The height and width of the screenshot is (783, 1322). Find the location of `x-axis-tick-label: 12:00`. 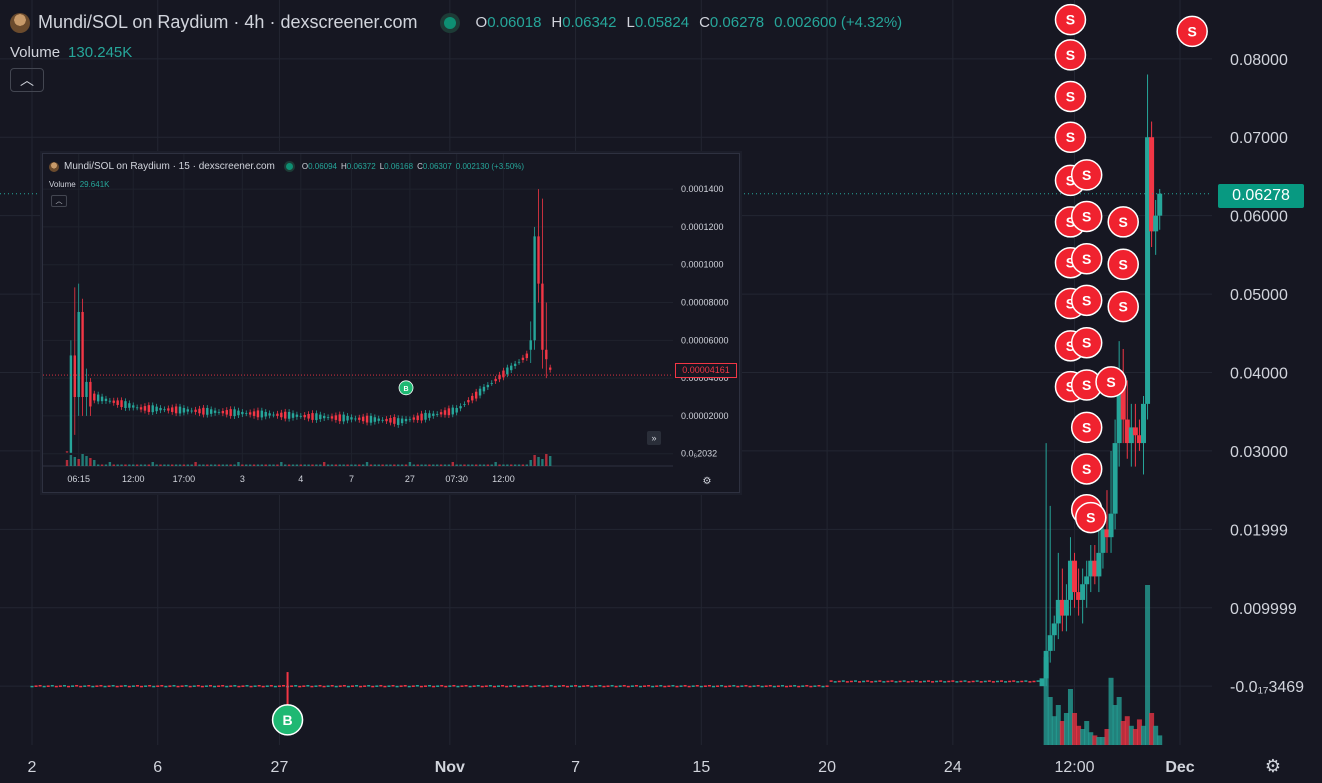

x-axis-tick-label: 12:00 is located at coordinates (1075, 767).